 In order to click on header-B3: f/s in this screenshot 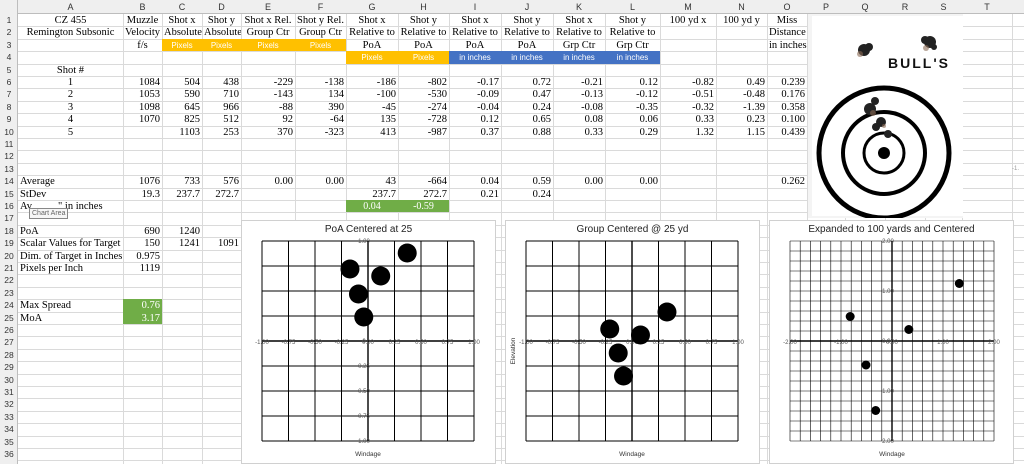, I will do `click(142, 45)`.